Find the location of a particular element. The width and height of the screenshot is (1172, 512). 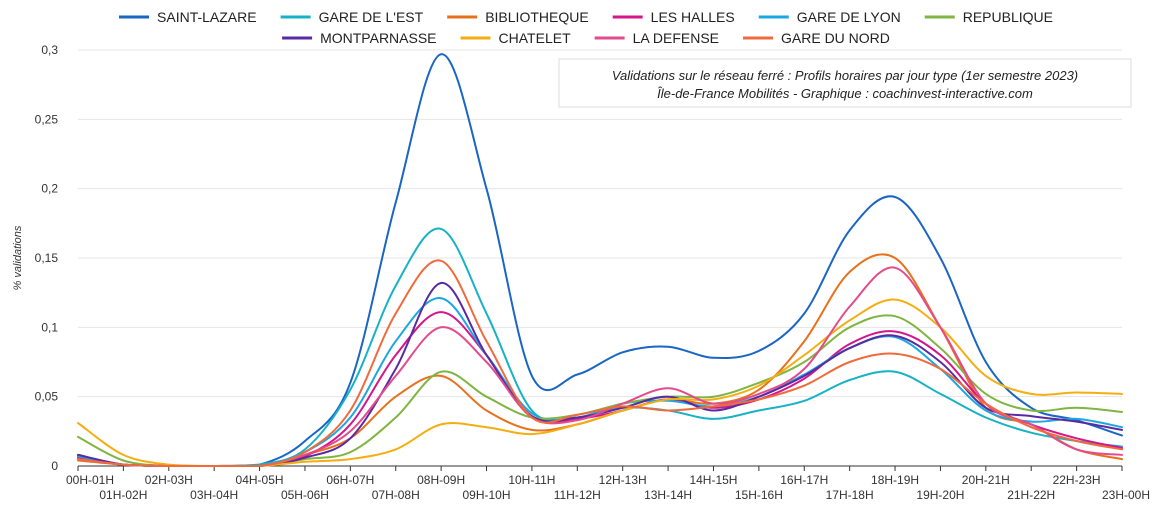

legend-label-gare-de-lyon: GARE DE LYON is located at coordinates (849, 17).